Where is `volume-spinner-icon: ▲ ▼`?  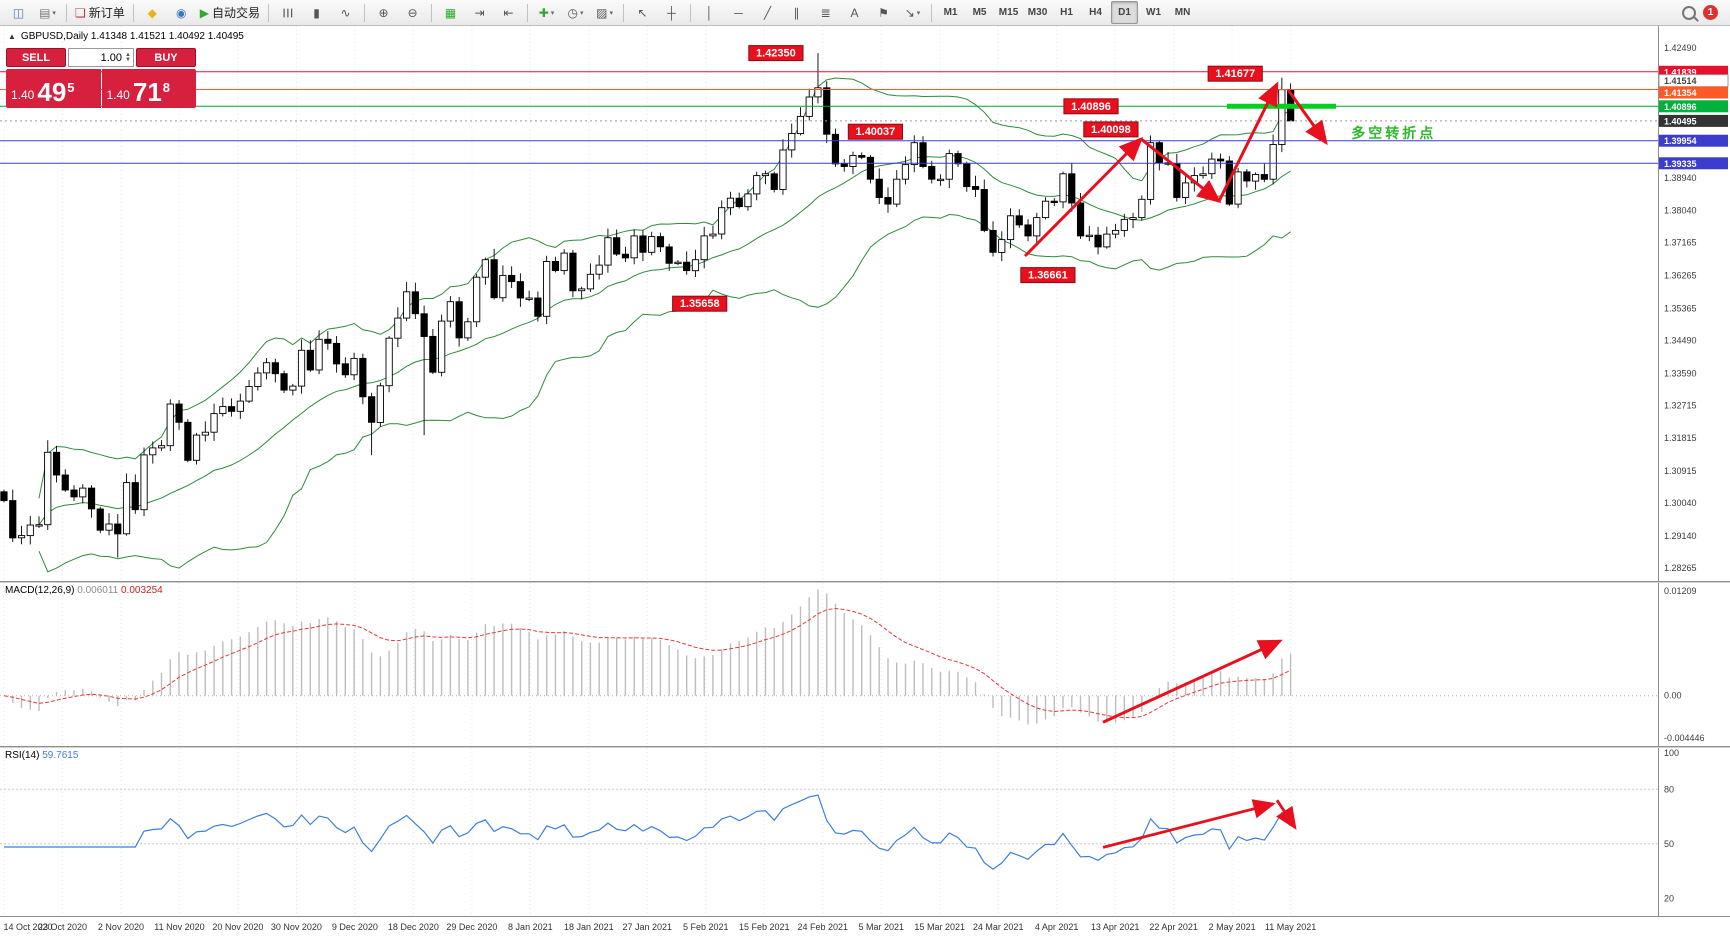
volume-spinner-icon: ▲ ▼ is located at coordinates (128, 57).